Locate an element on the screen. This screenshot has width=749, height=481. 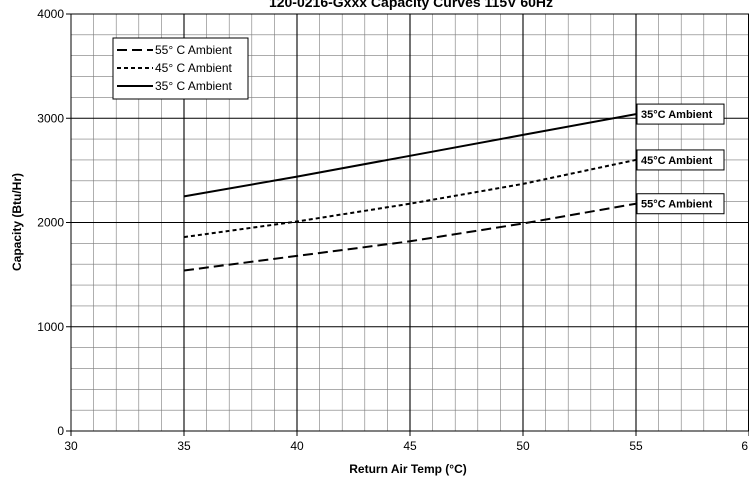
x-axis-ticks: 30 35 40 45 50 55 6 is located at coordinates (406, 442).